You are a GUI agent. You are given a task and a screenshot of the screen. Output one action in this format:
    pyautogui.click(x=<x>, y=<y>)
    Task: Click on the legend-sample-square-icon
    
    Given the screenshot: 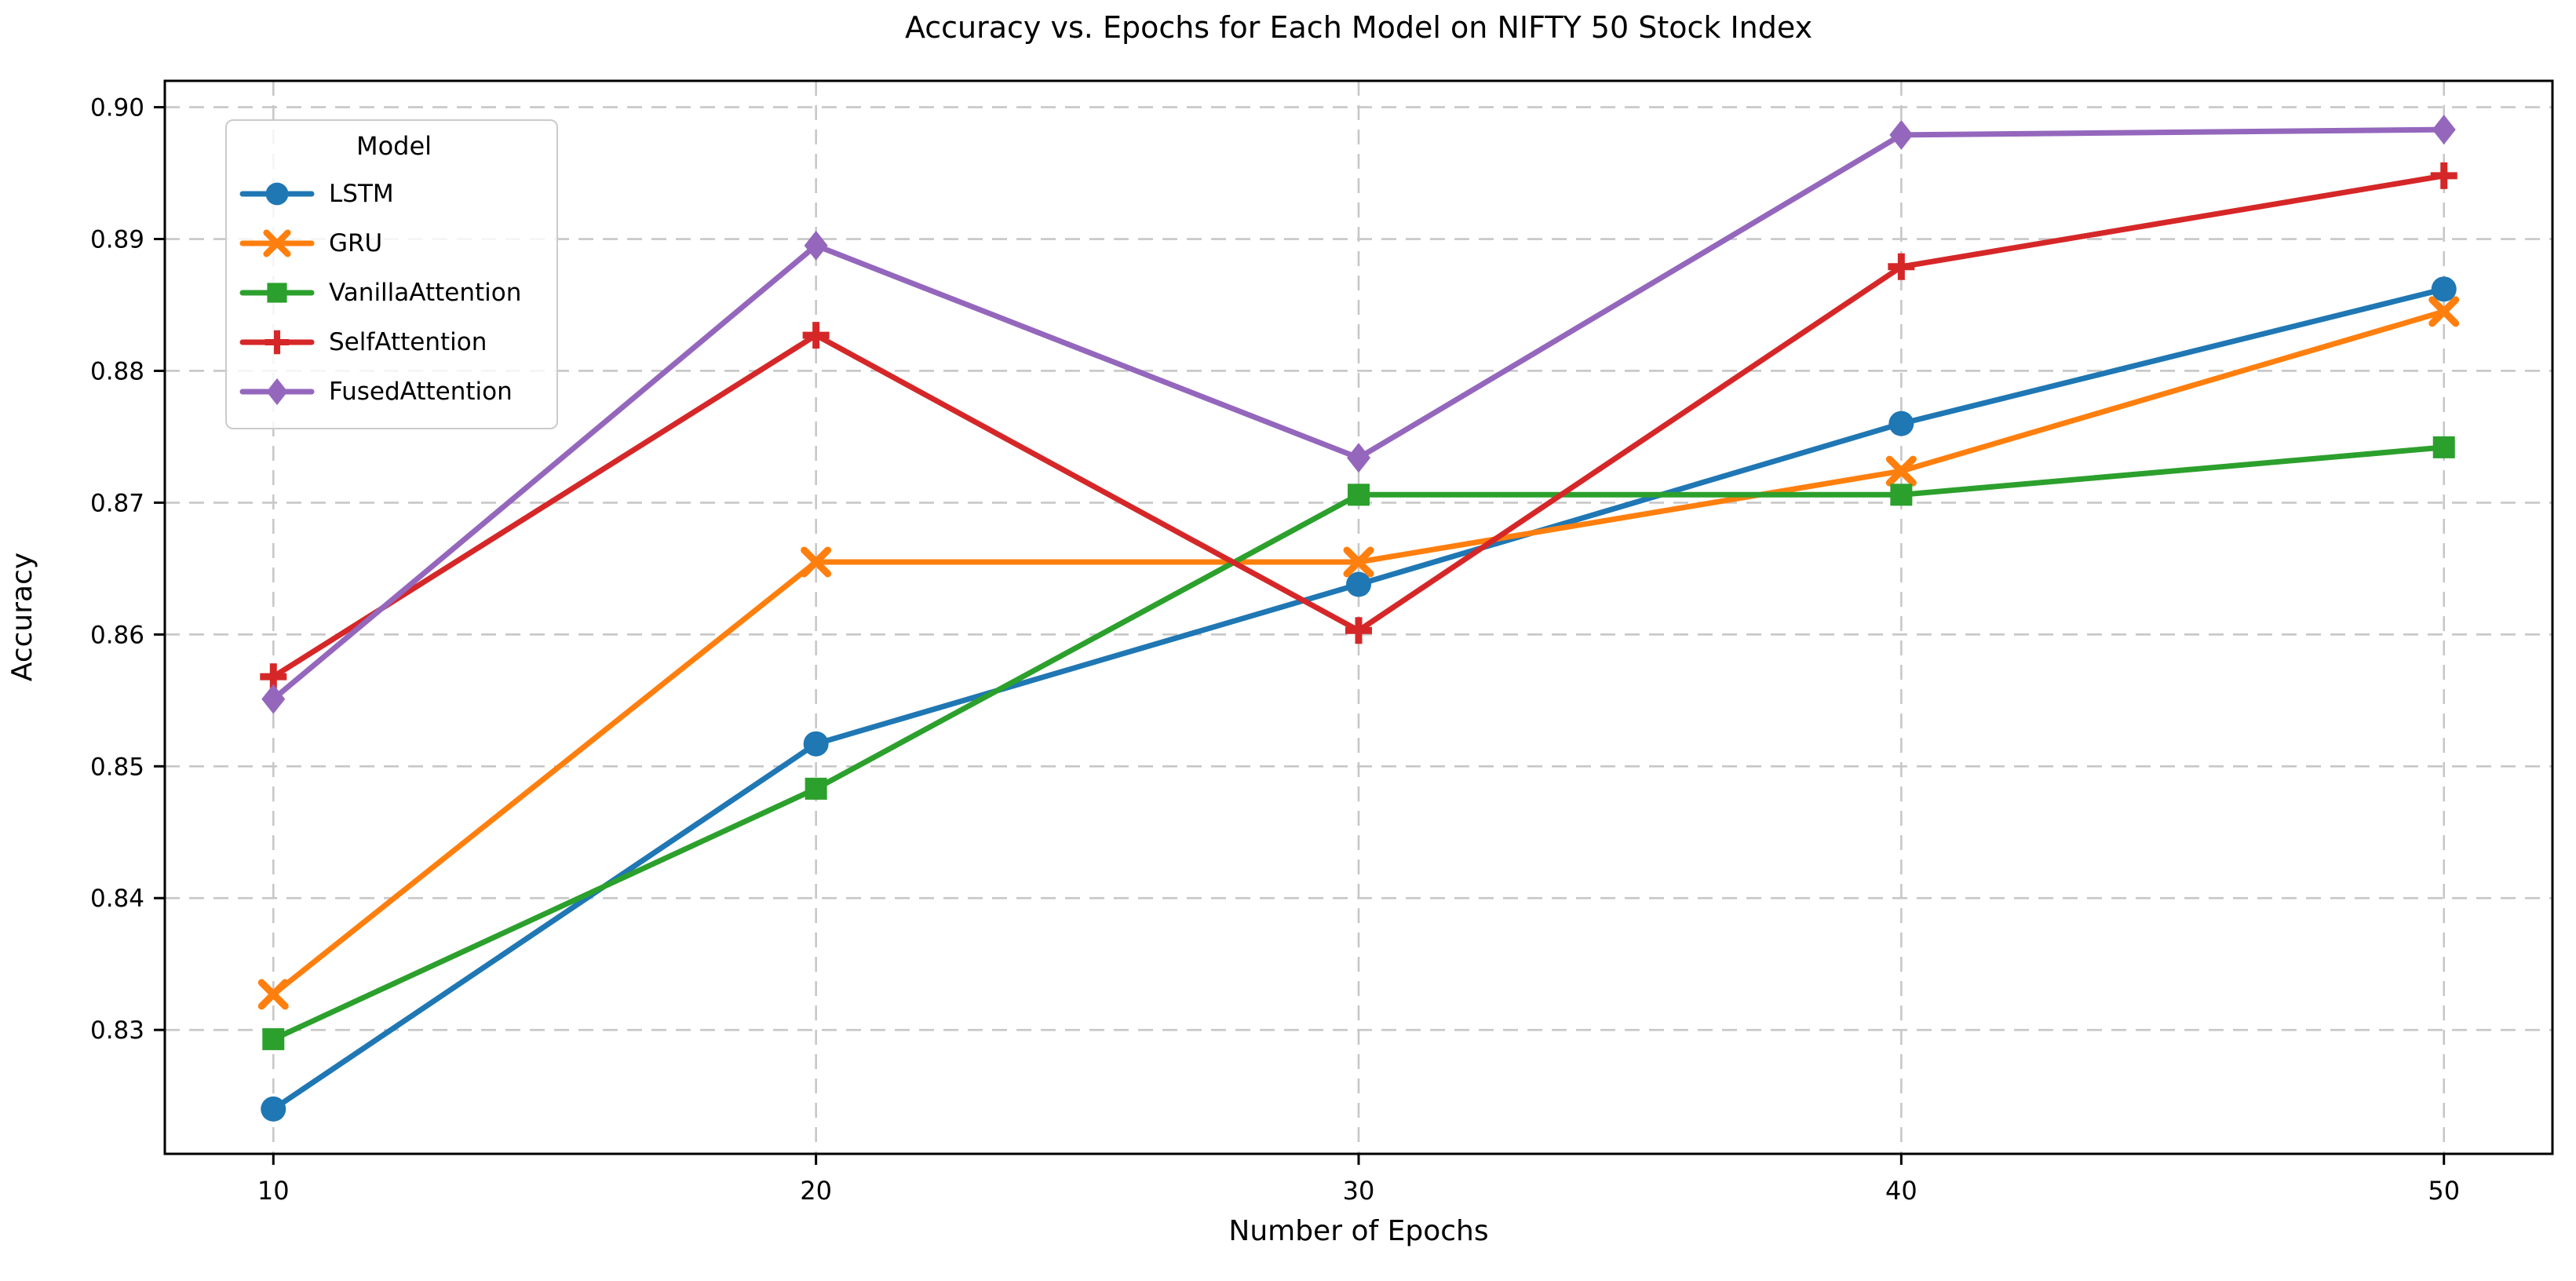 What is the action you would take?
    pyautogui.click(x=277, y=293)
    